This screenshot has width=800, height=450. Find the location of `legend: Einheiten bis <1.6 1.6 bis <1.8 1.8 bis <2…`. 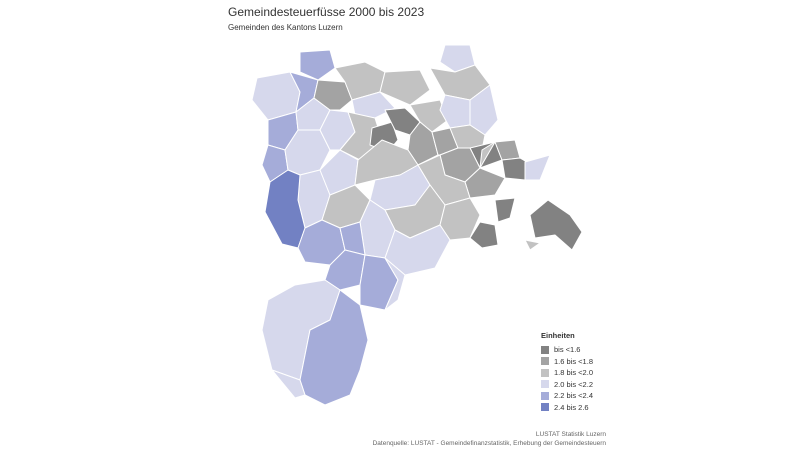

legend: Einheiten bis <1.6 1.6 bis <1.8 1.8 bis <2… is located at coordinates (567, 372).